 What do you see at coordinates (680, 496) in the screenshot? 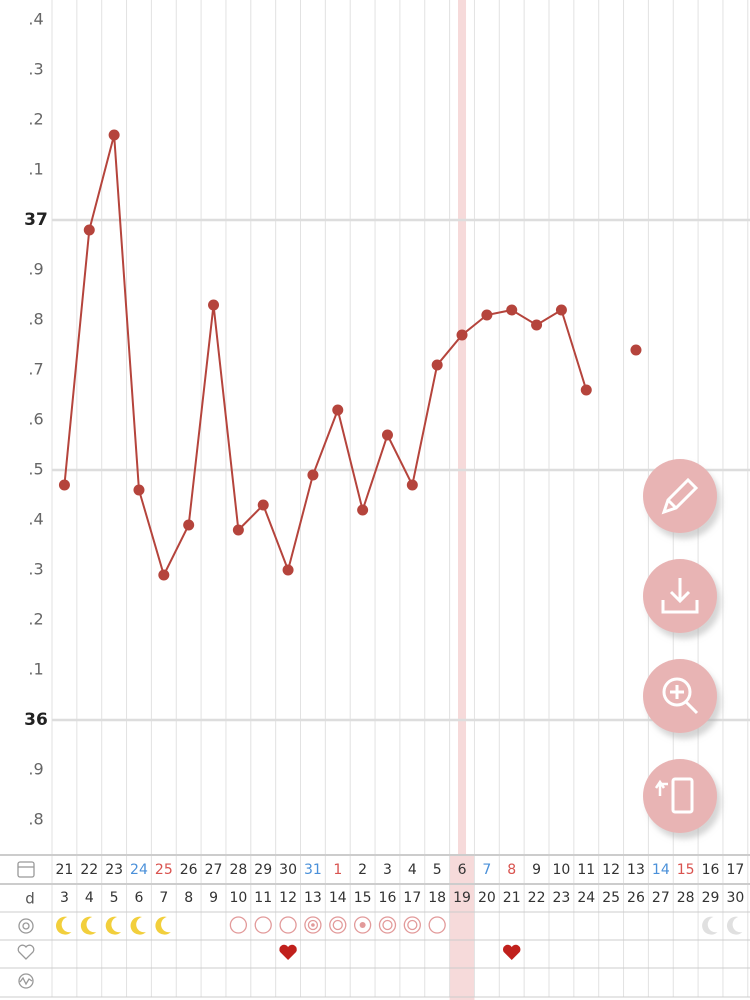
I see `edit-button` at bounding box center [680, 496].